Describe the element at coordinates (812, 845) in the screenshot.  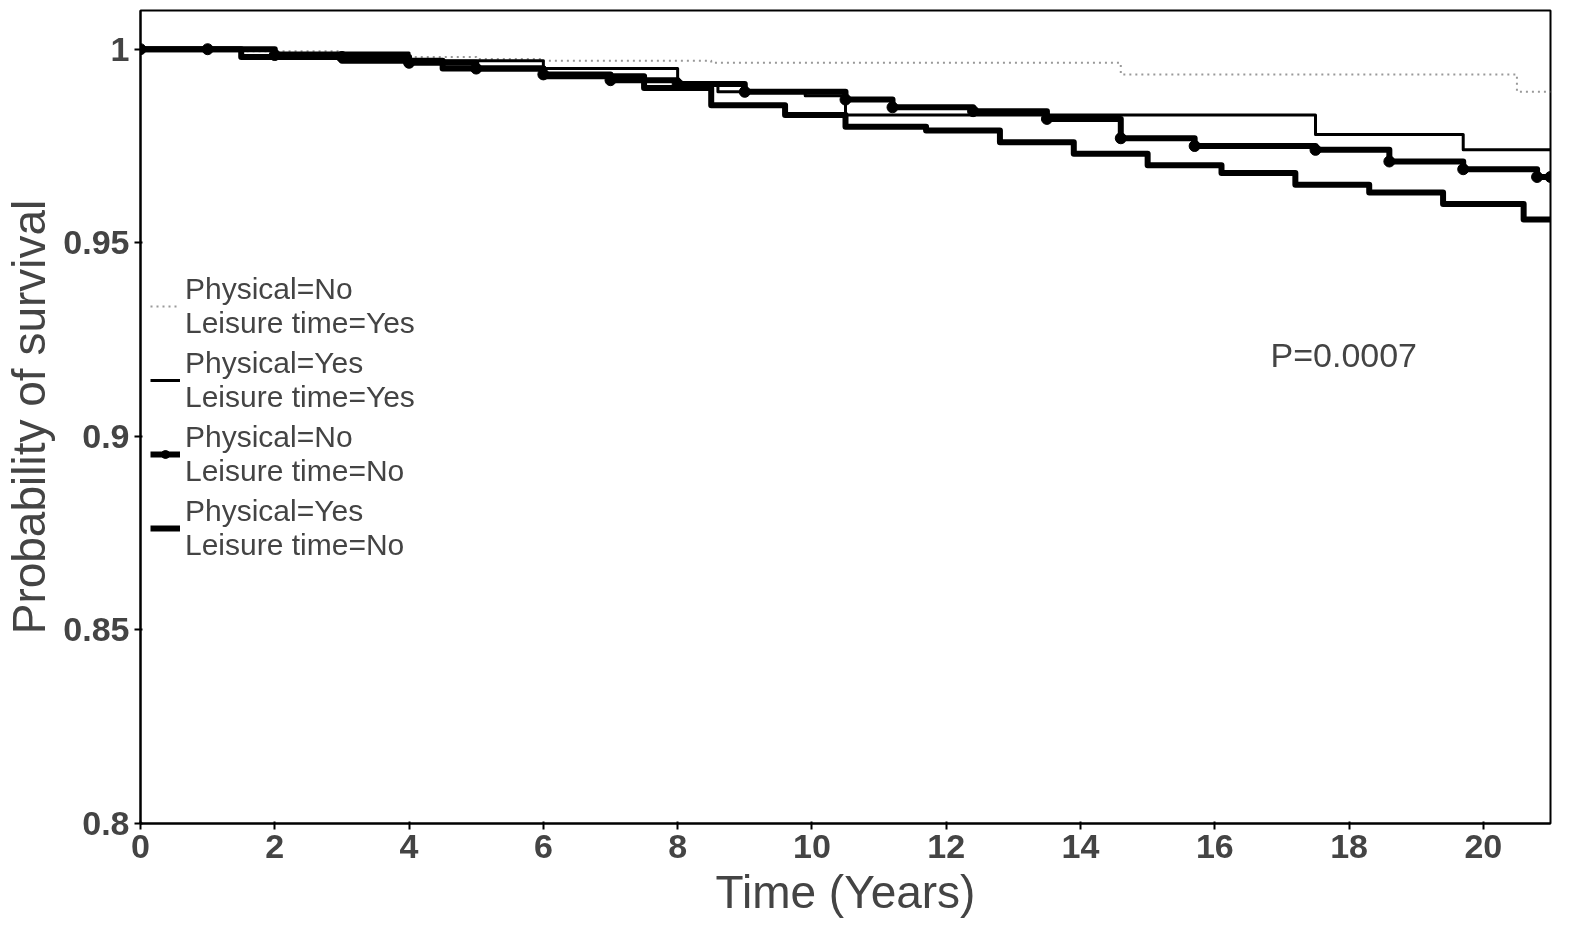
I see `x-tick-label: 10` at that location.